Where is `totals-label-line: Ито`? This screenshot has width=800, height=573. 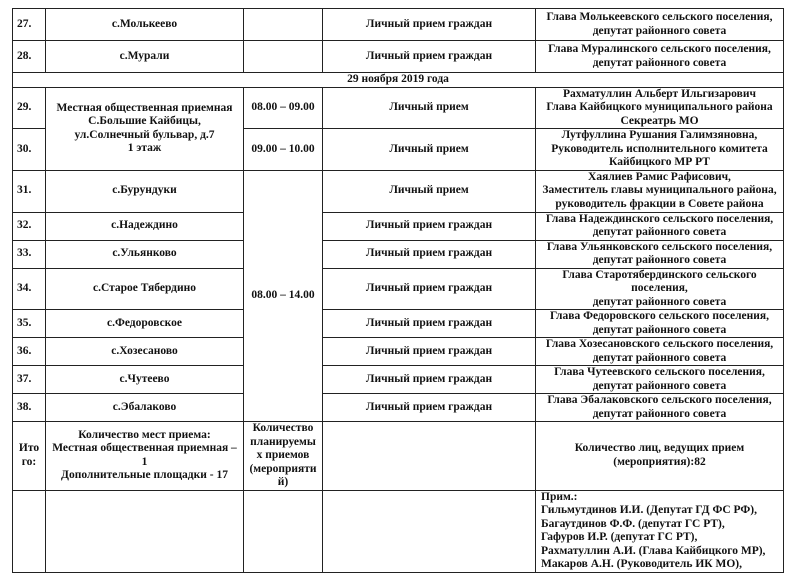 totals-label-line: Ито is located at coordinates (29, 448).